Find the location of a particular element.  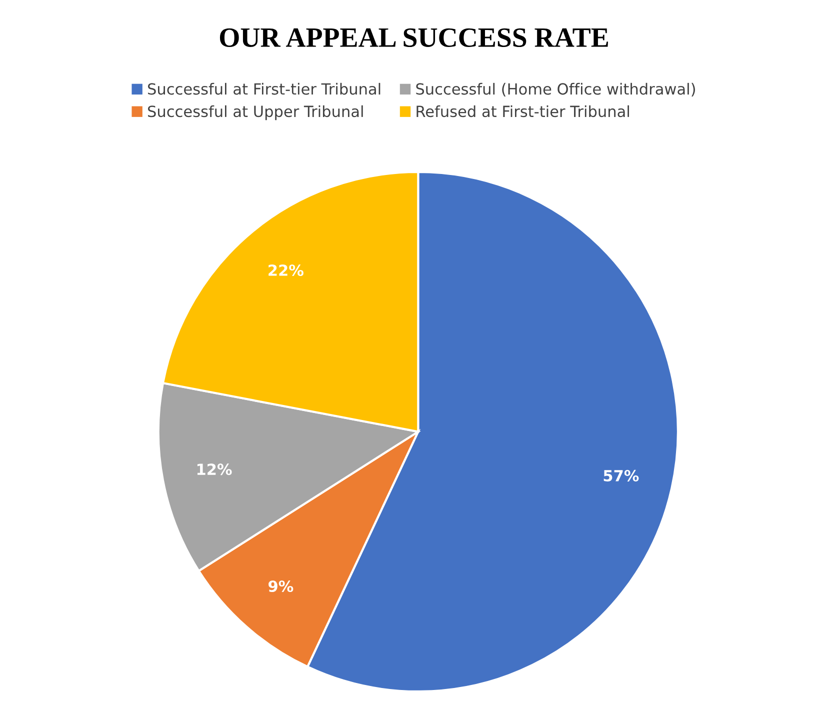

data-label: 22% is located at coordinates (286, 270).